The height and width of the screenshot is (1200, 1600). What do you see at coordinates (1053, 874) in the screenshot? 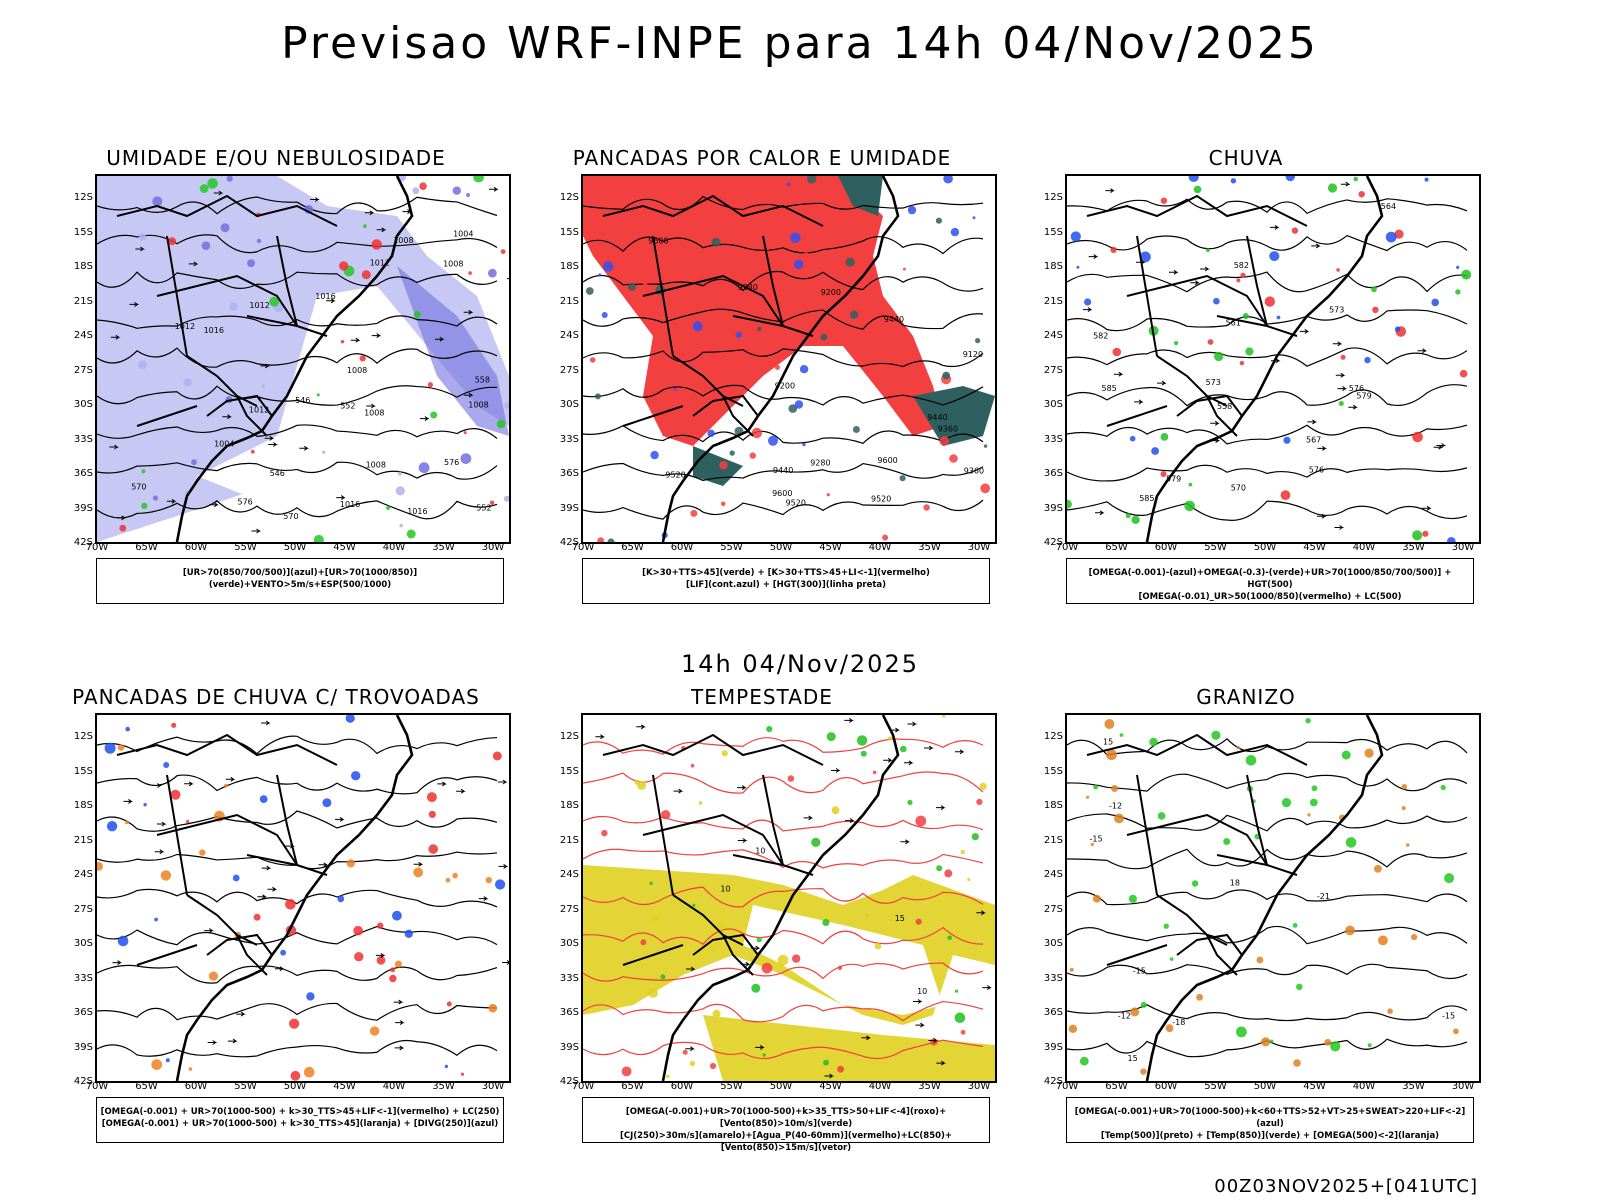
I see `y-axis-label: 24S` at bounding box center [1053, 874].